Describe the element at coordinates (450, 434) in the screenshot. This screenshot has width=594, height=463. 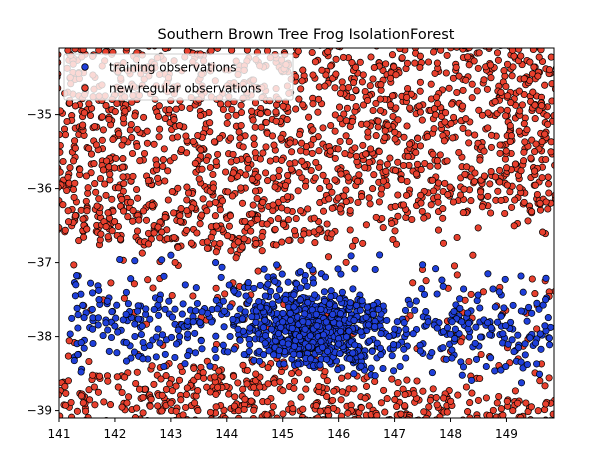
I see `x-tick-label: 148` at that location.